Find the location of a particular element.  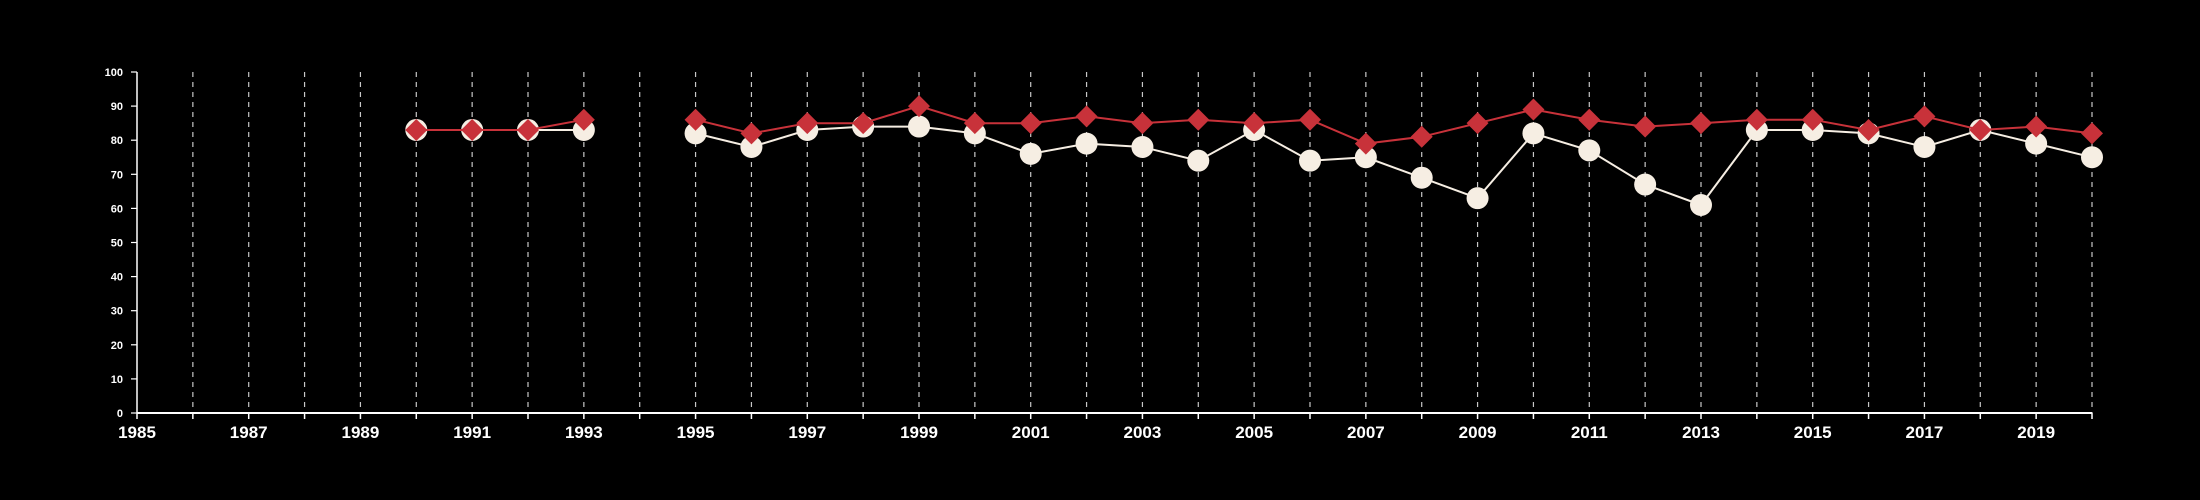

x-tick-label: 2005 is located at coordinates (1254, 432).